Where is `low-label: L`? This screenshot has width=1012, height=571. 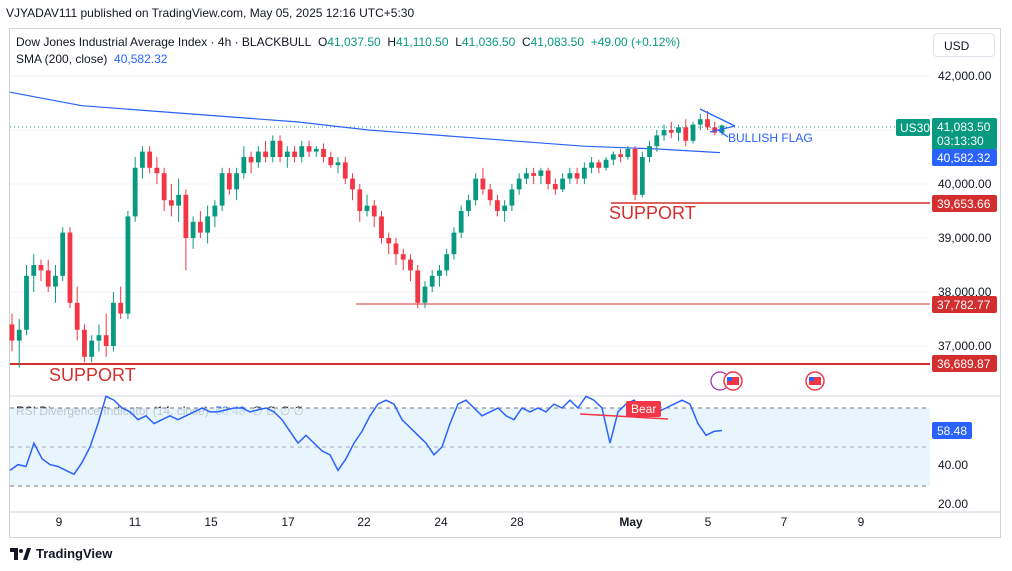 low-label: L is located at coordinates (458, 42).